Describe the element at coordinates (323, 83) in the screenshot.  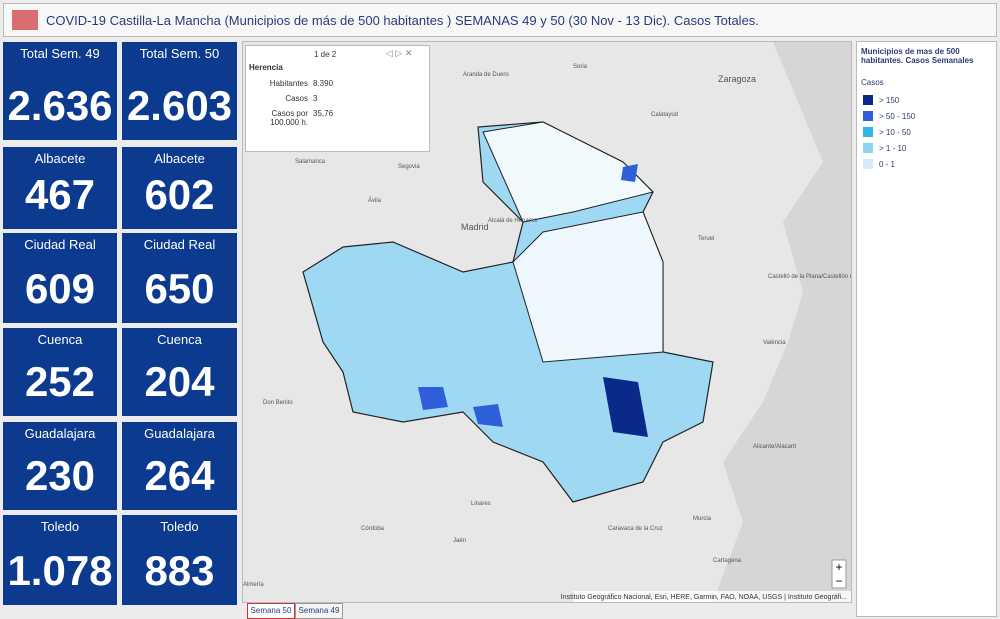
I see `field-value: 8.390` at that location.